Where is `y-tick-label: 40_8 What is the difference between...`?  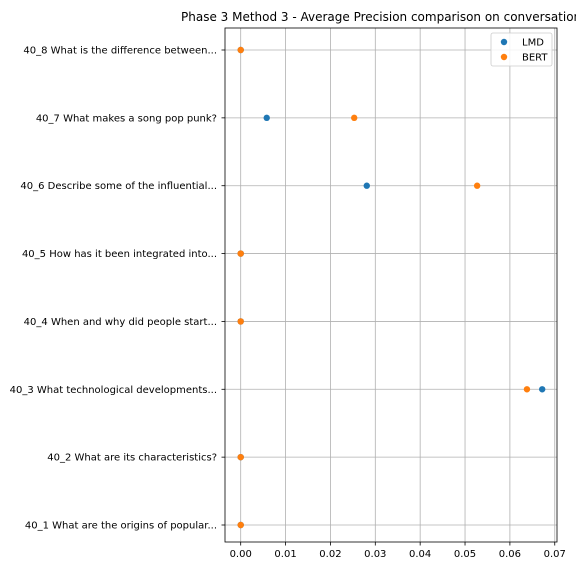 y-tick-label: 40_8 What is the difference between... is located at coordinates (120, 51).